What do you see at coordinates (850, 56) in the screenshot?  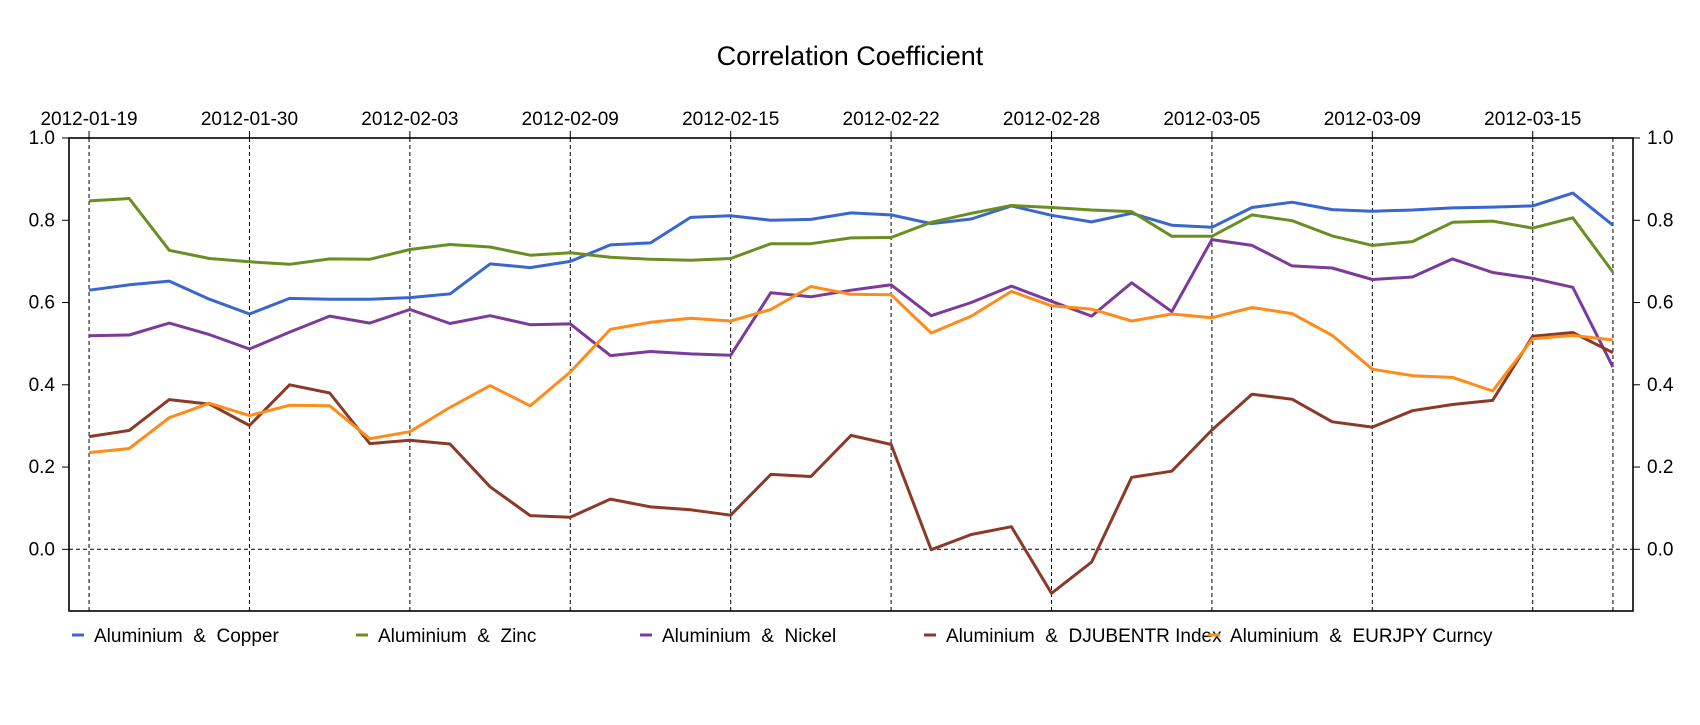 I see `chart-title: Correlation Coefficient` at bounding box center [850, 56].